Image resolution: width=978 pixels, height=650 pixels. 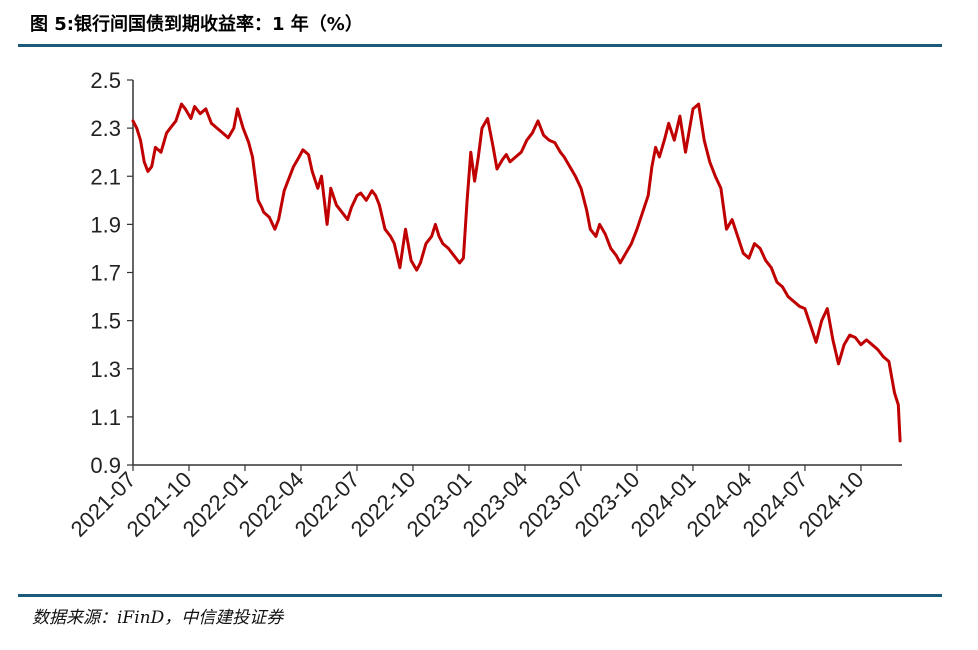 I want to click on source-note: 数据来源：iFinD，中信建投证券, so click(x=158, y=618).